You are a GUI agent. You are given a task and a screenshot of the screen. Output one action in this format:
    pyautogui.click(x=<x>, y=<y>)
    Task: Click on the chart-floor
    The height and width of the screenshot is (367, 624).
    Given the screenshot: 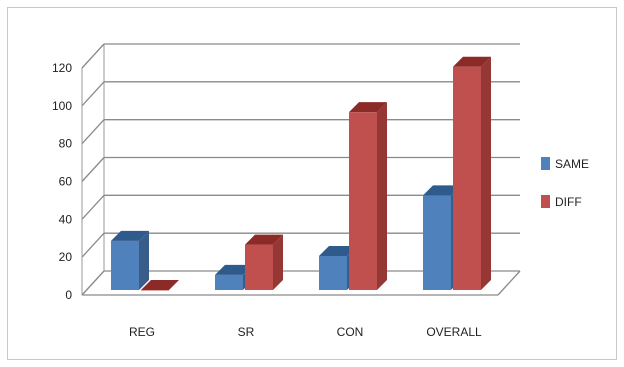 What is the action you would take?
    pyautogui.click(x=301, y=283)
    